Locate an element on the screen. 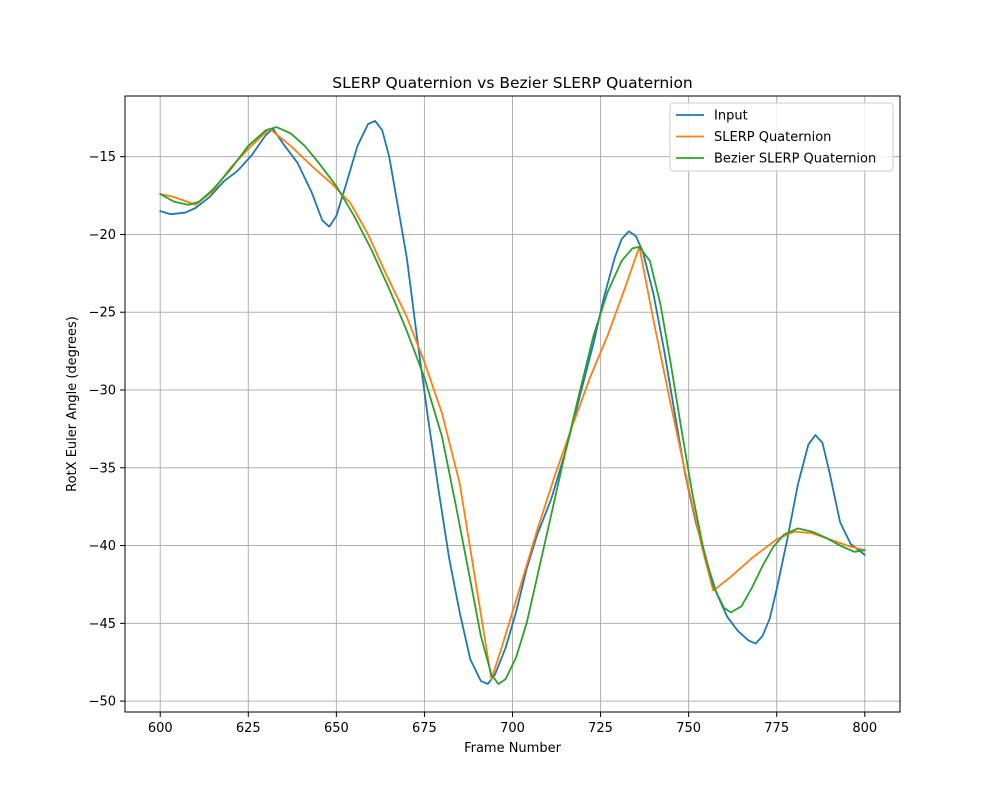 The width and height of the screenshot is (1000, 800). y-tick-label: −45 is located at coordinates (102, 624).